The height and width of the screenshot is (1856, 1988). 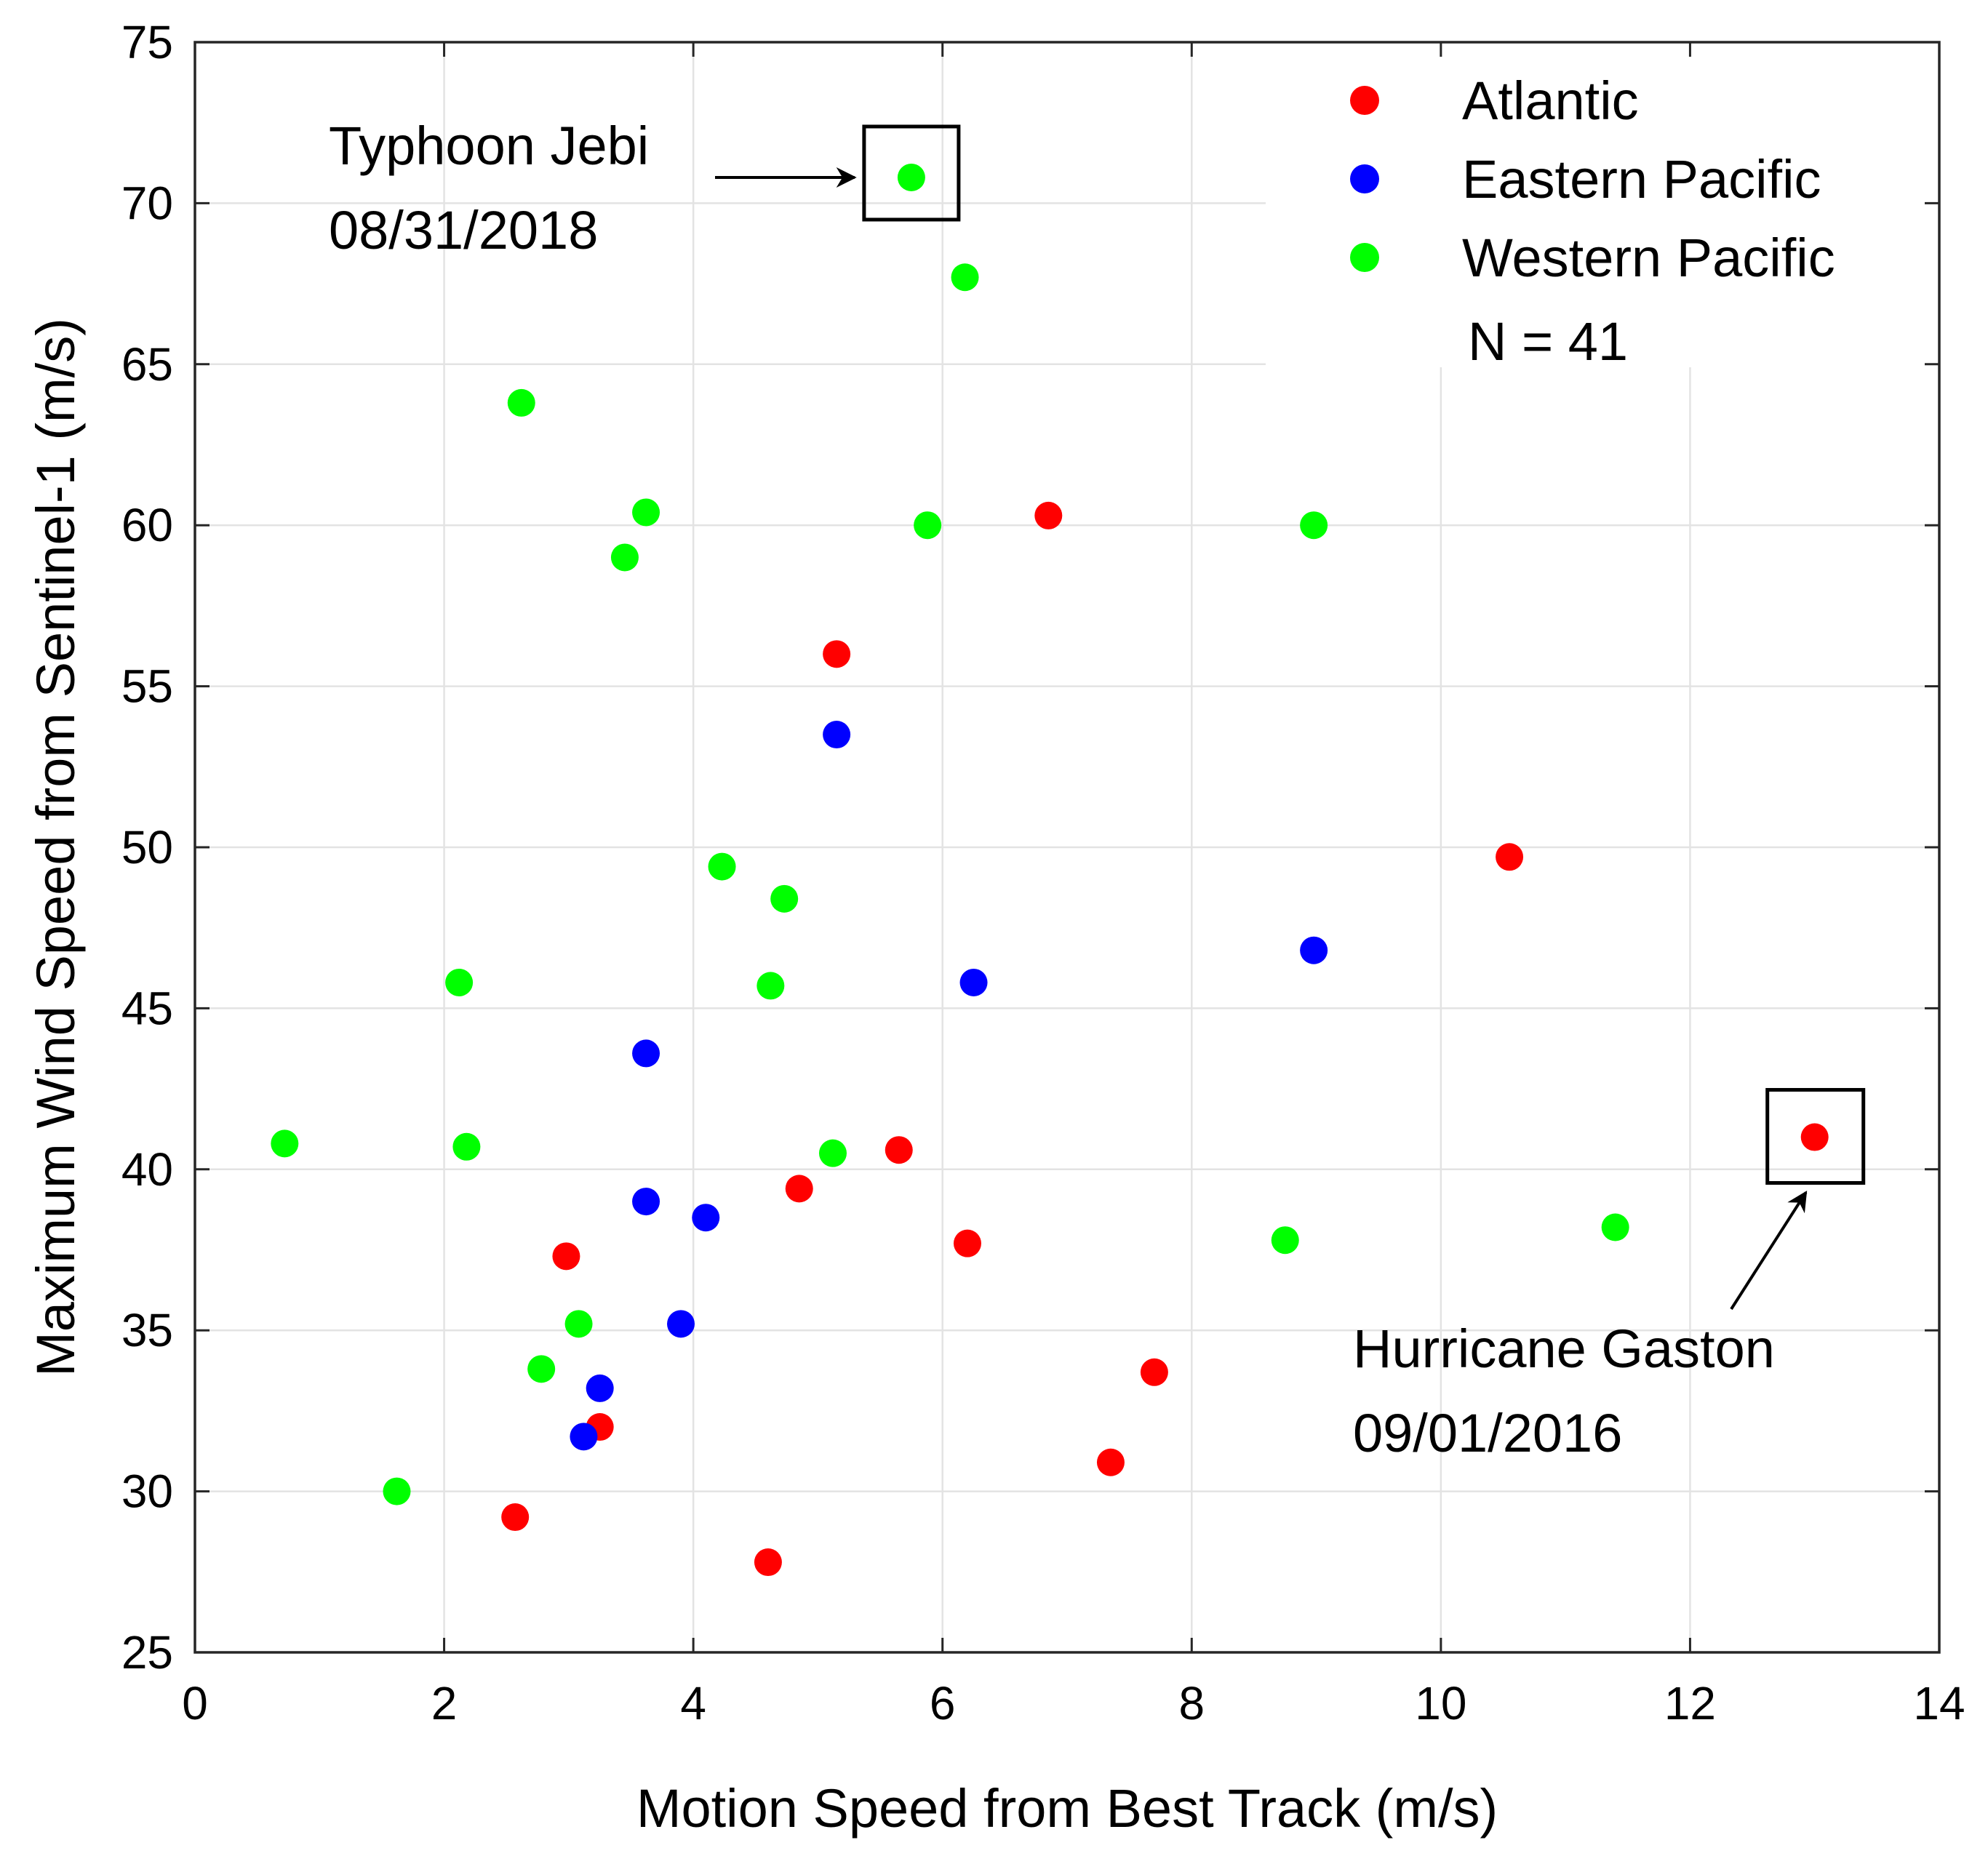 What do you see at coordinates (1641, 179) in the screenshot?
I see `legend-label-eastern-pacific: Eastern Pacific` at bounding box center [1641, 179].